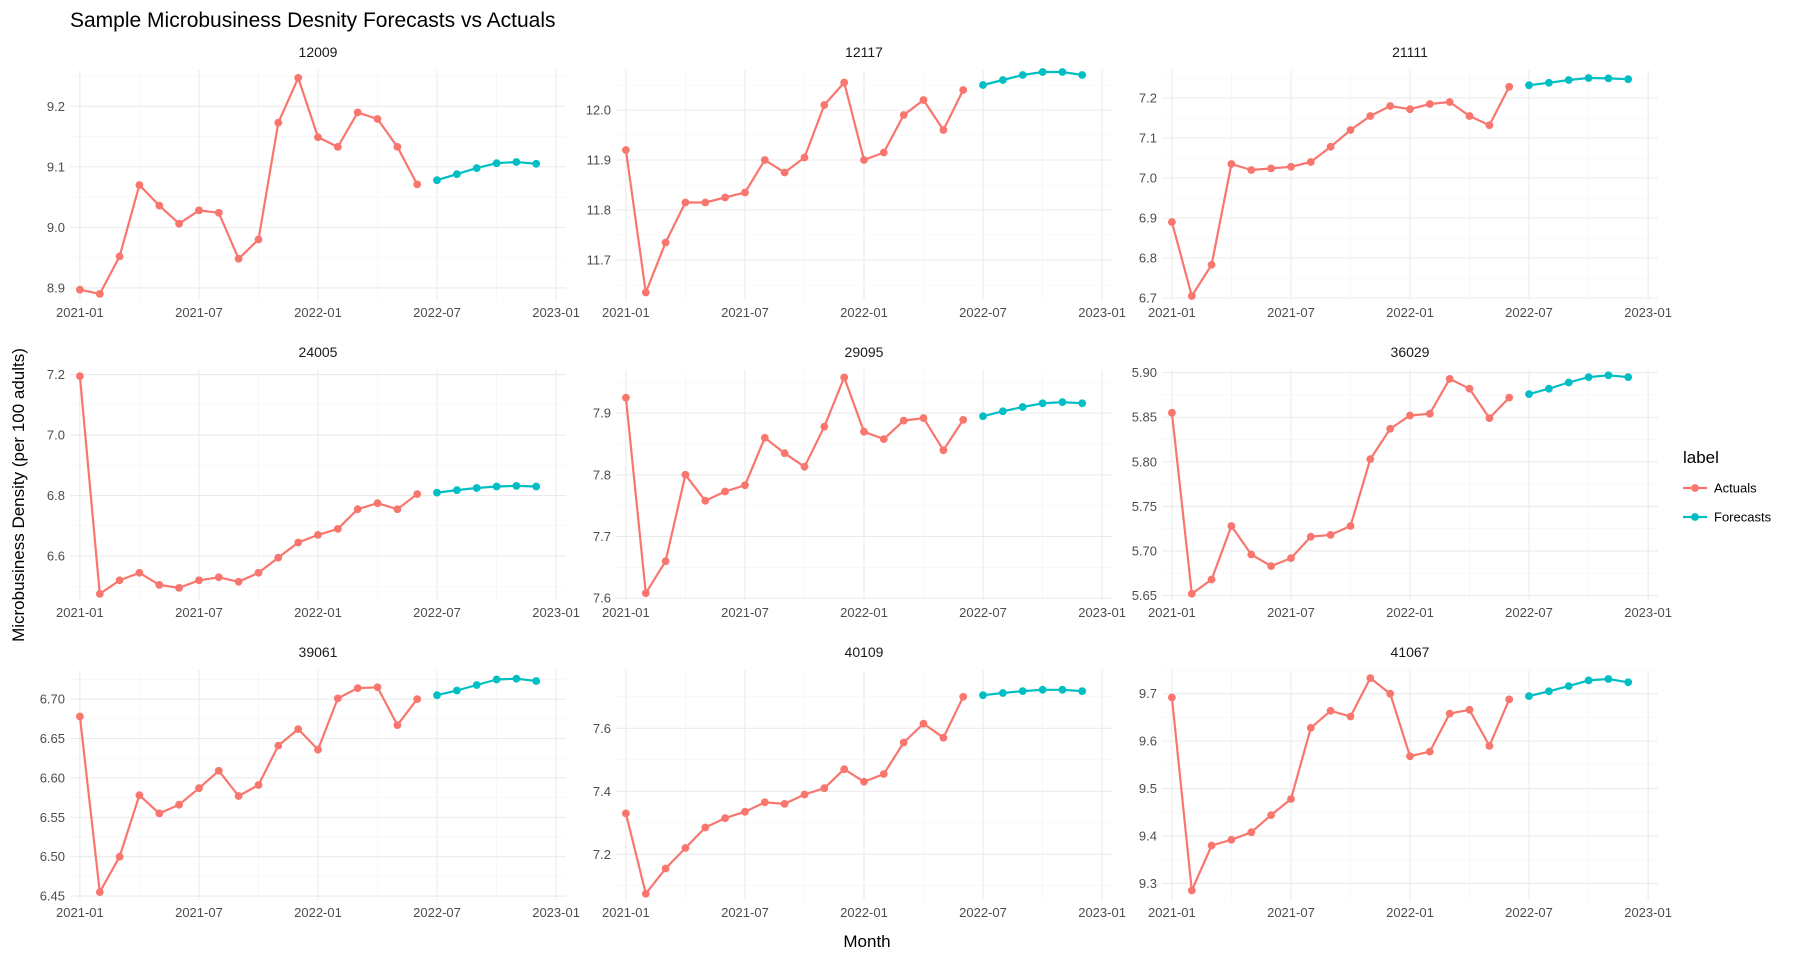 The image size is (1800, 960). Describe the element at coordinates (486, 489) in the screenshot. I see `forecasts-line` at that location.